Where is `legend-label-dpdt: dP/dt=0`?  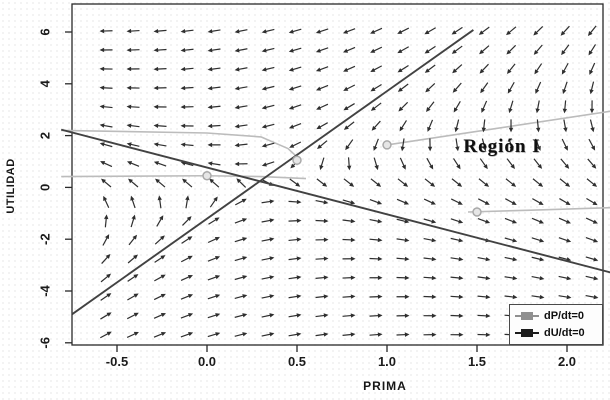 legend-label-dpdt: dP/dt=0 is located at coordinates (564, 316).